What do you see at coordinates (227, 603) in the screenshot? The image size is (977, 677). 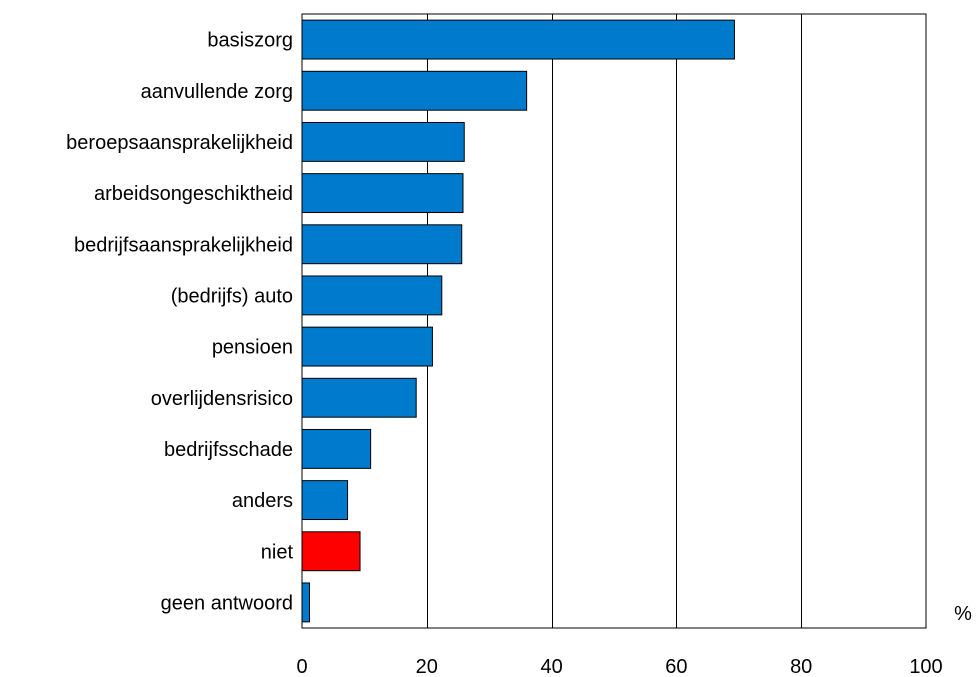 I see `category-label: geen antwoord` at bounding box center [227, 603].